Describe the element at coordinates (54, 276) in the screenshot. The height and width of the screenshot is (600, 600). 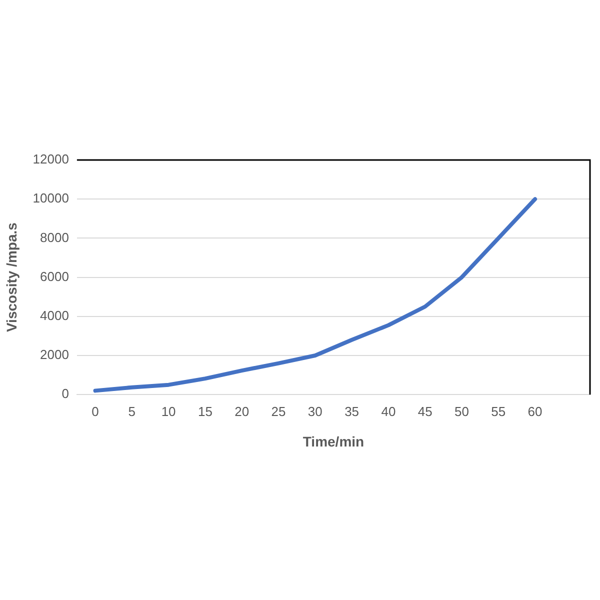
I see `y-tick-label: 6000` at that location.